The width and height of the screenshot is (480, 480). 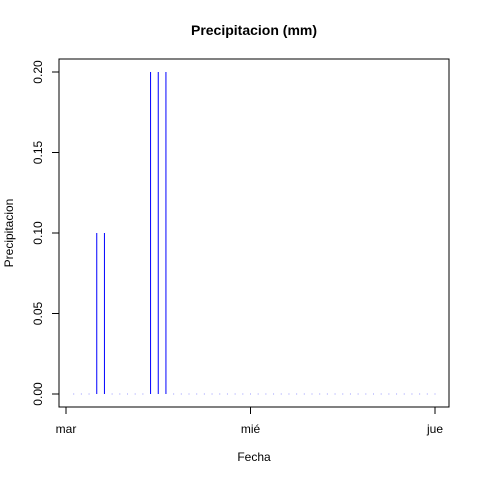 I want to click on chart-title: Precipitacion (mm), so click(x=254, y=30).